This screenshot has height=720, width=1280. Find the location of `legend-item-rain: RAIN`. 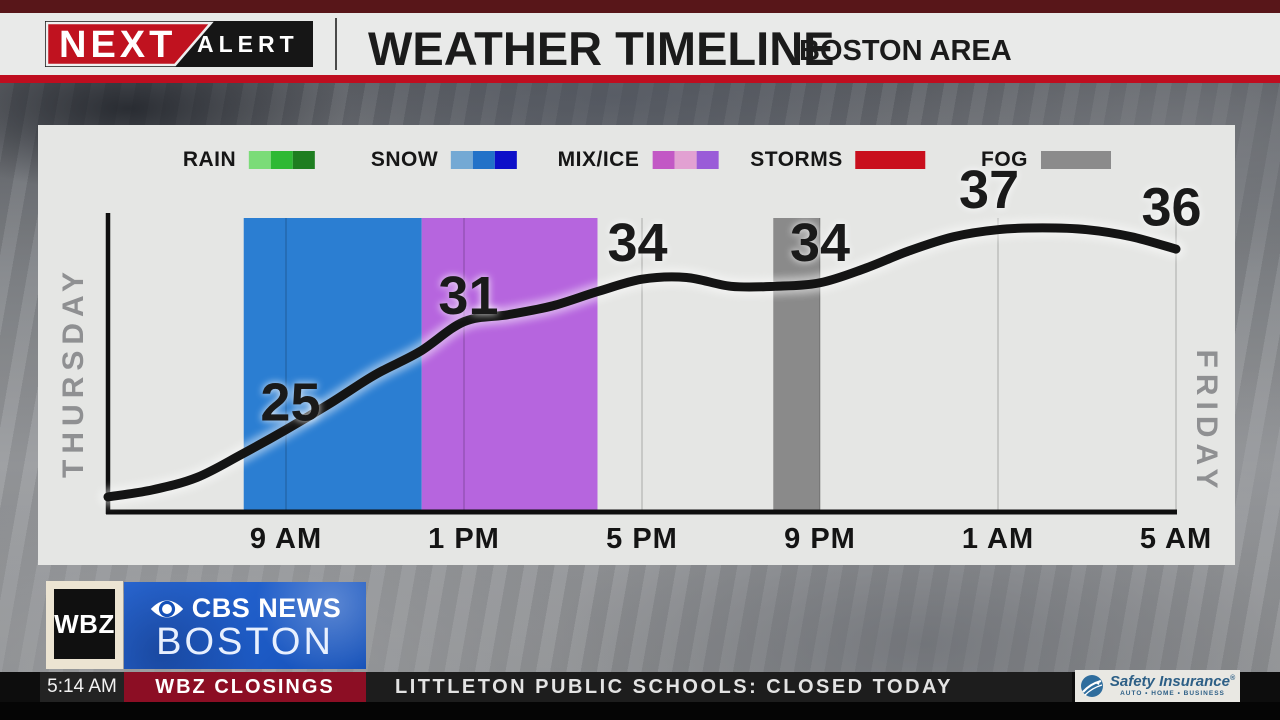

legend-item-rain: RAIN is located at coordinates (249, 160).